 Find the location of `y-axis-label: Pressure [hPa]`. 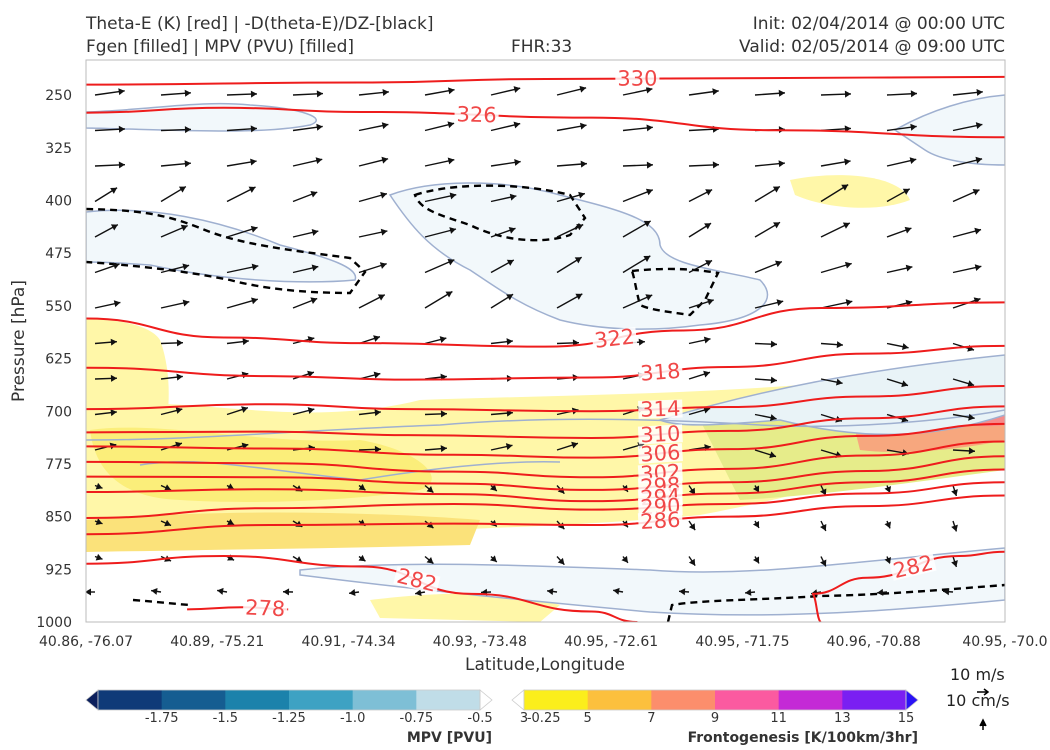

y-axis-label: Pressure [hPa] is located at coordinates (19, 341).